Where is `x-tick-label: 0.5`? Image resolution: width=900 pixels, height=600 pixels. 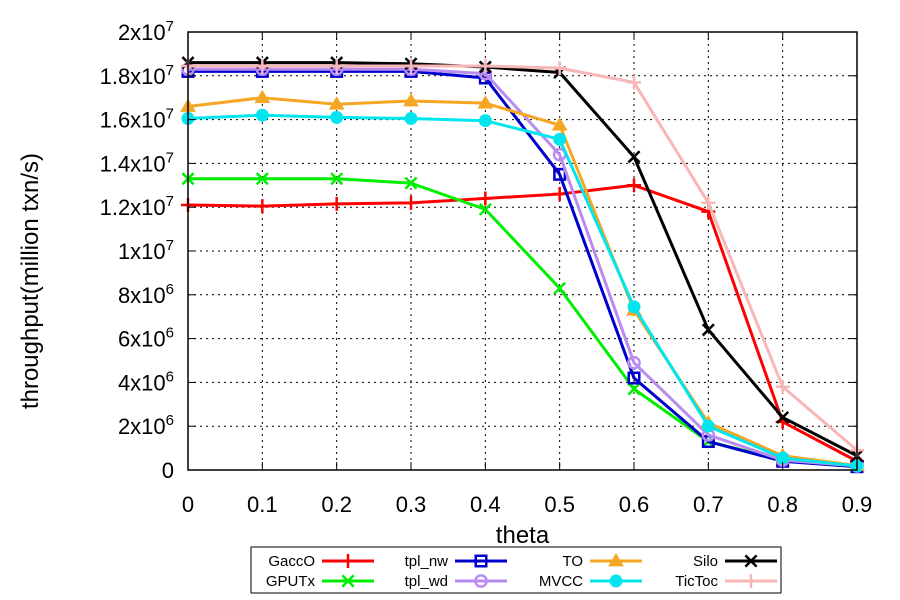
x-tick-label: 0.5 is located at coordinates (559, 504).